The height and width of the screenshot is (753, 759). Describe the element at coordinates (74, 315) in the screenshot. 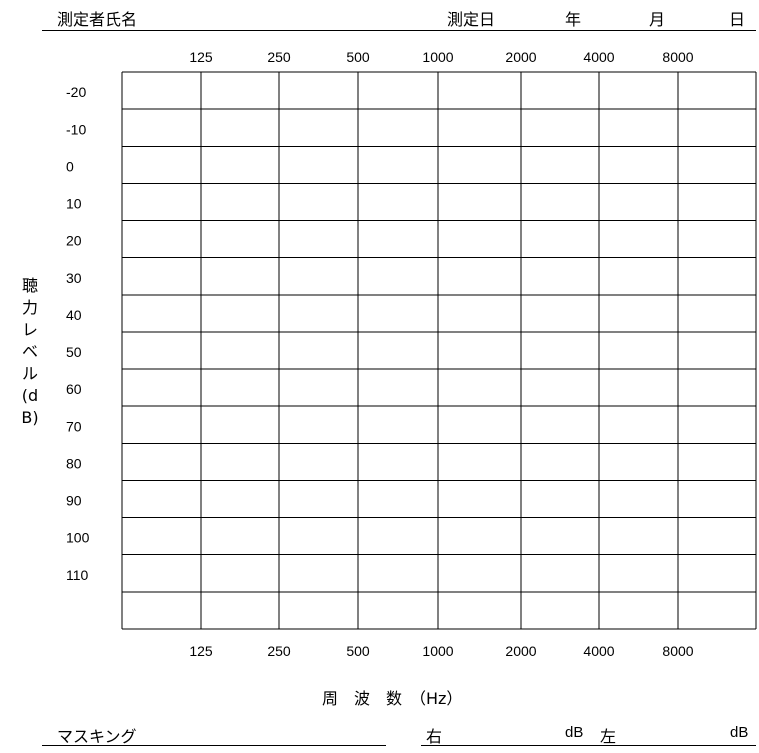

I see `y-tick-label: 40` at that location.